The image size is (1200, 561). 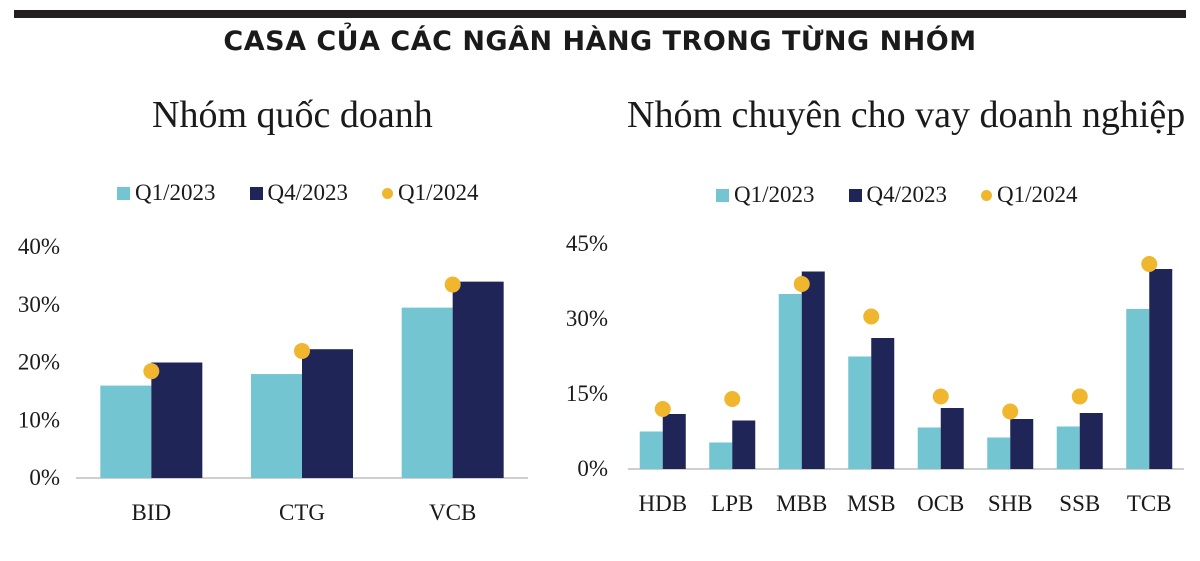 What do you see at coordinates (600, 41) in the screenshot?
I see `page-title: CASA CỦA CÁC NGÂN HÀNG TRONG TỪNG NHÓM` at bounding box center [600, 41].